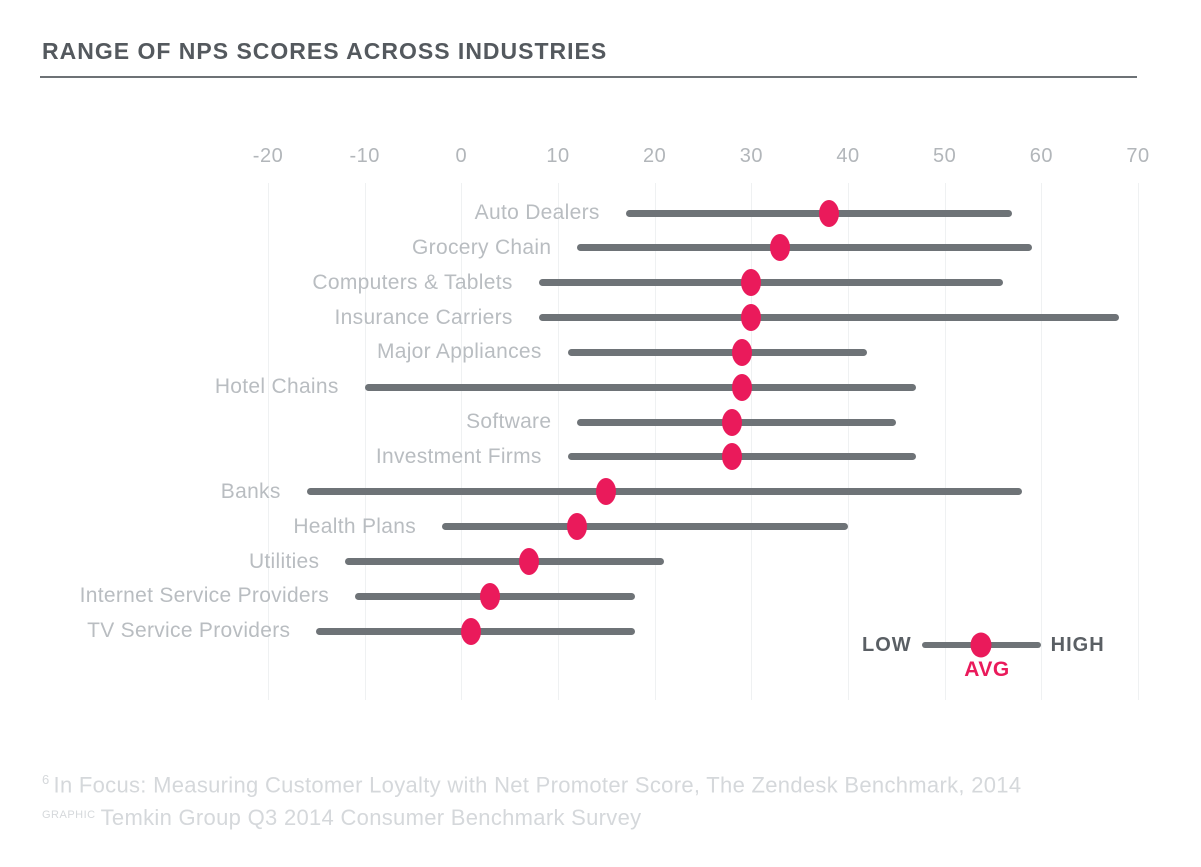 This screenshot has width=1201, height=867. What do you see at coordinates (751, 156) in the screenshot?
I see `axis-tick-label: 30` at bounding box center [751, 156].